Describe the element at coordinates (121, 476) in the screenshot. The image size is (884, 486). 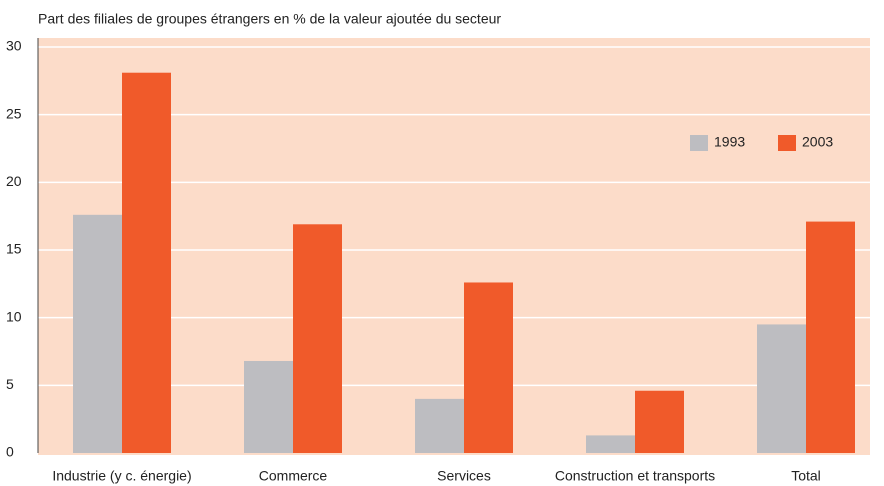
I see `x-tick-label: Industrie (y c. énergie)` at that location.